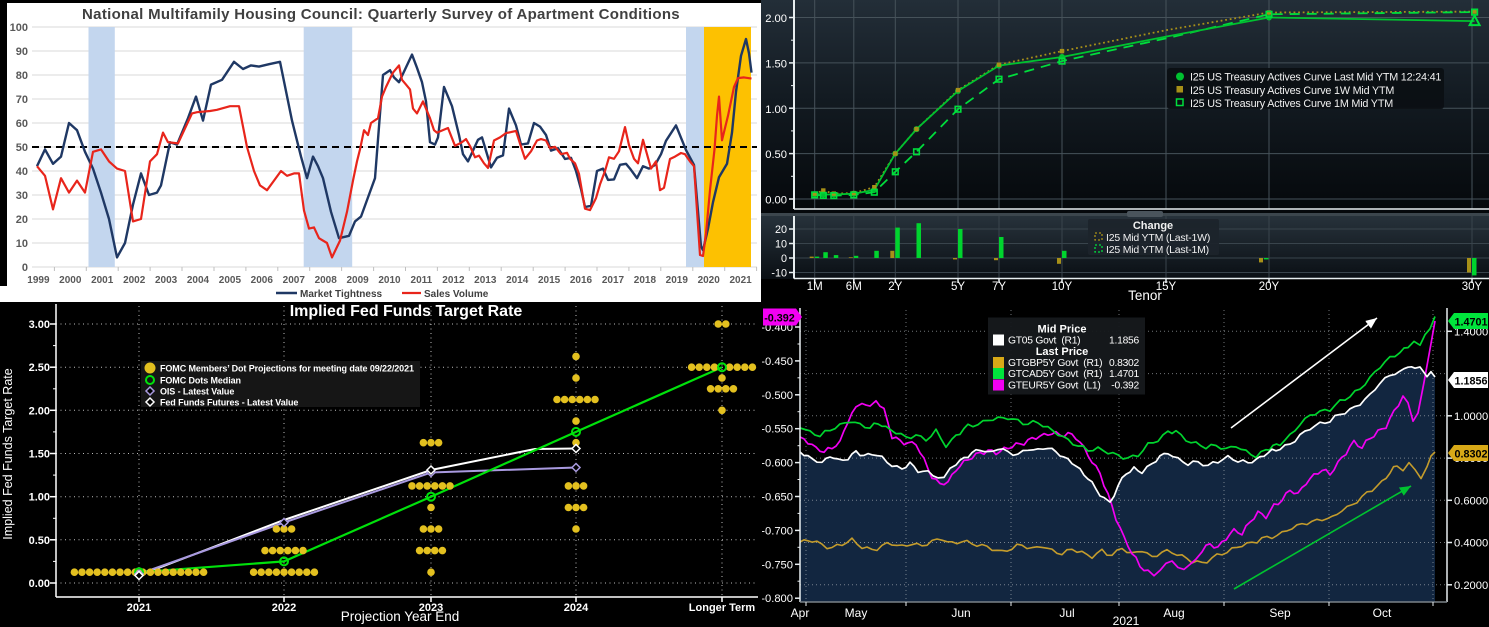 Image resolution: width=1489 pixels, height=627 pixels. What do you see at coordinates (777, 565) in the screenshot?
I see `svg-text: -0.750` at bounding box center [777, 565].